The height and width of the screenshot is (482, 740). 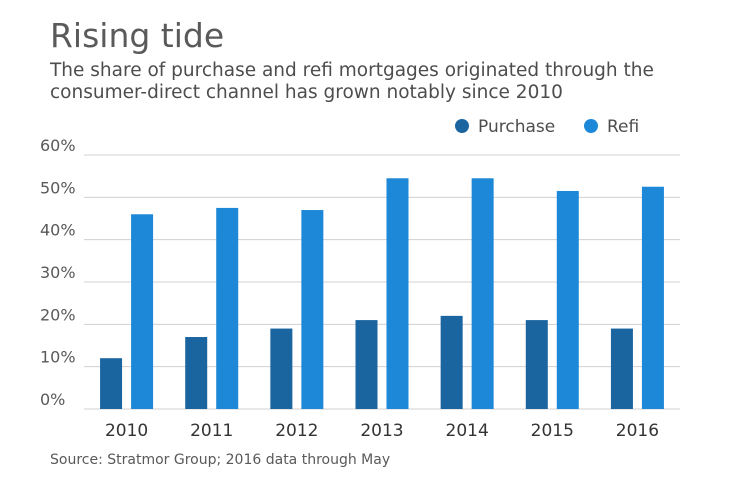 What do you see at coordinates (58, 187) in the screenshot?
I see `y-tick-label: 50%` at bounding box center [58, 187].